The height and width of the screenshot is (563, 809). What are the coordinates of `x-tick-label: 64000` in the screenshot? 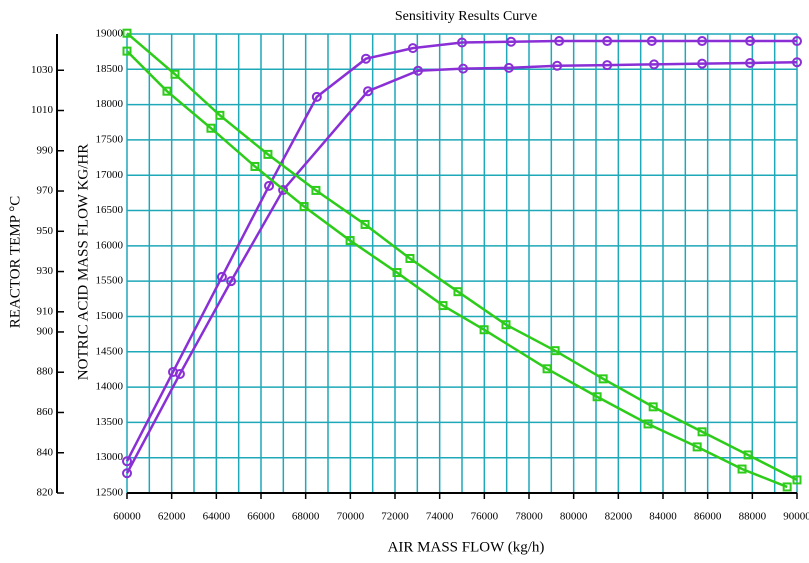 It's located at (217, 517).